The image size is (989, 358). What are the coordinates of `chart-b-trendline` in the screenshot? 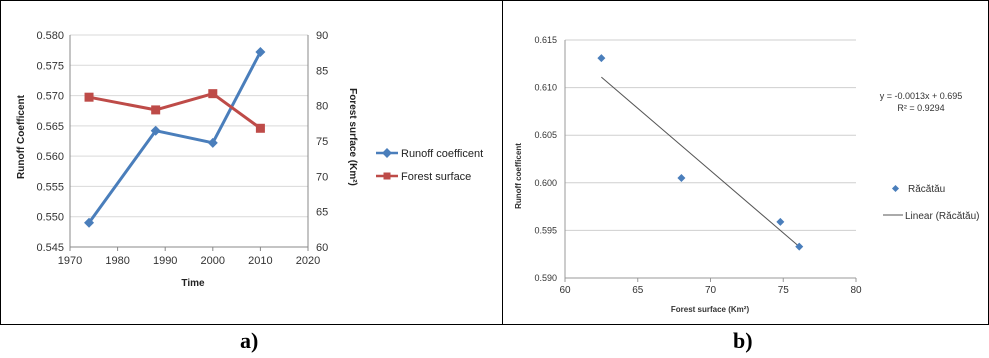 It's located at (700, 161).